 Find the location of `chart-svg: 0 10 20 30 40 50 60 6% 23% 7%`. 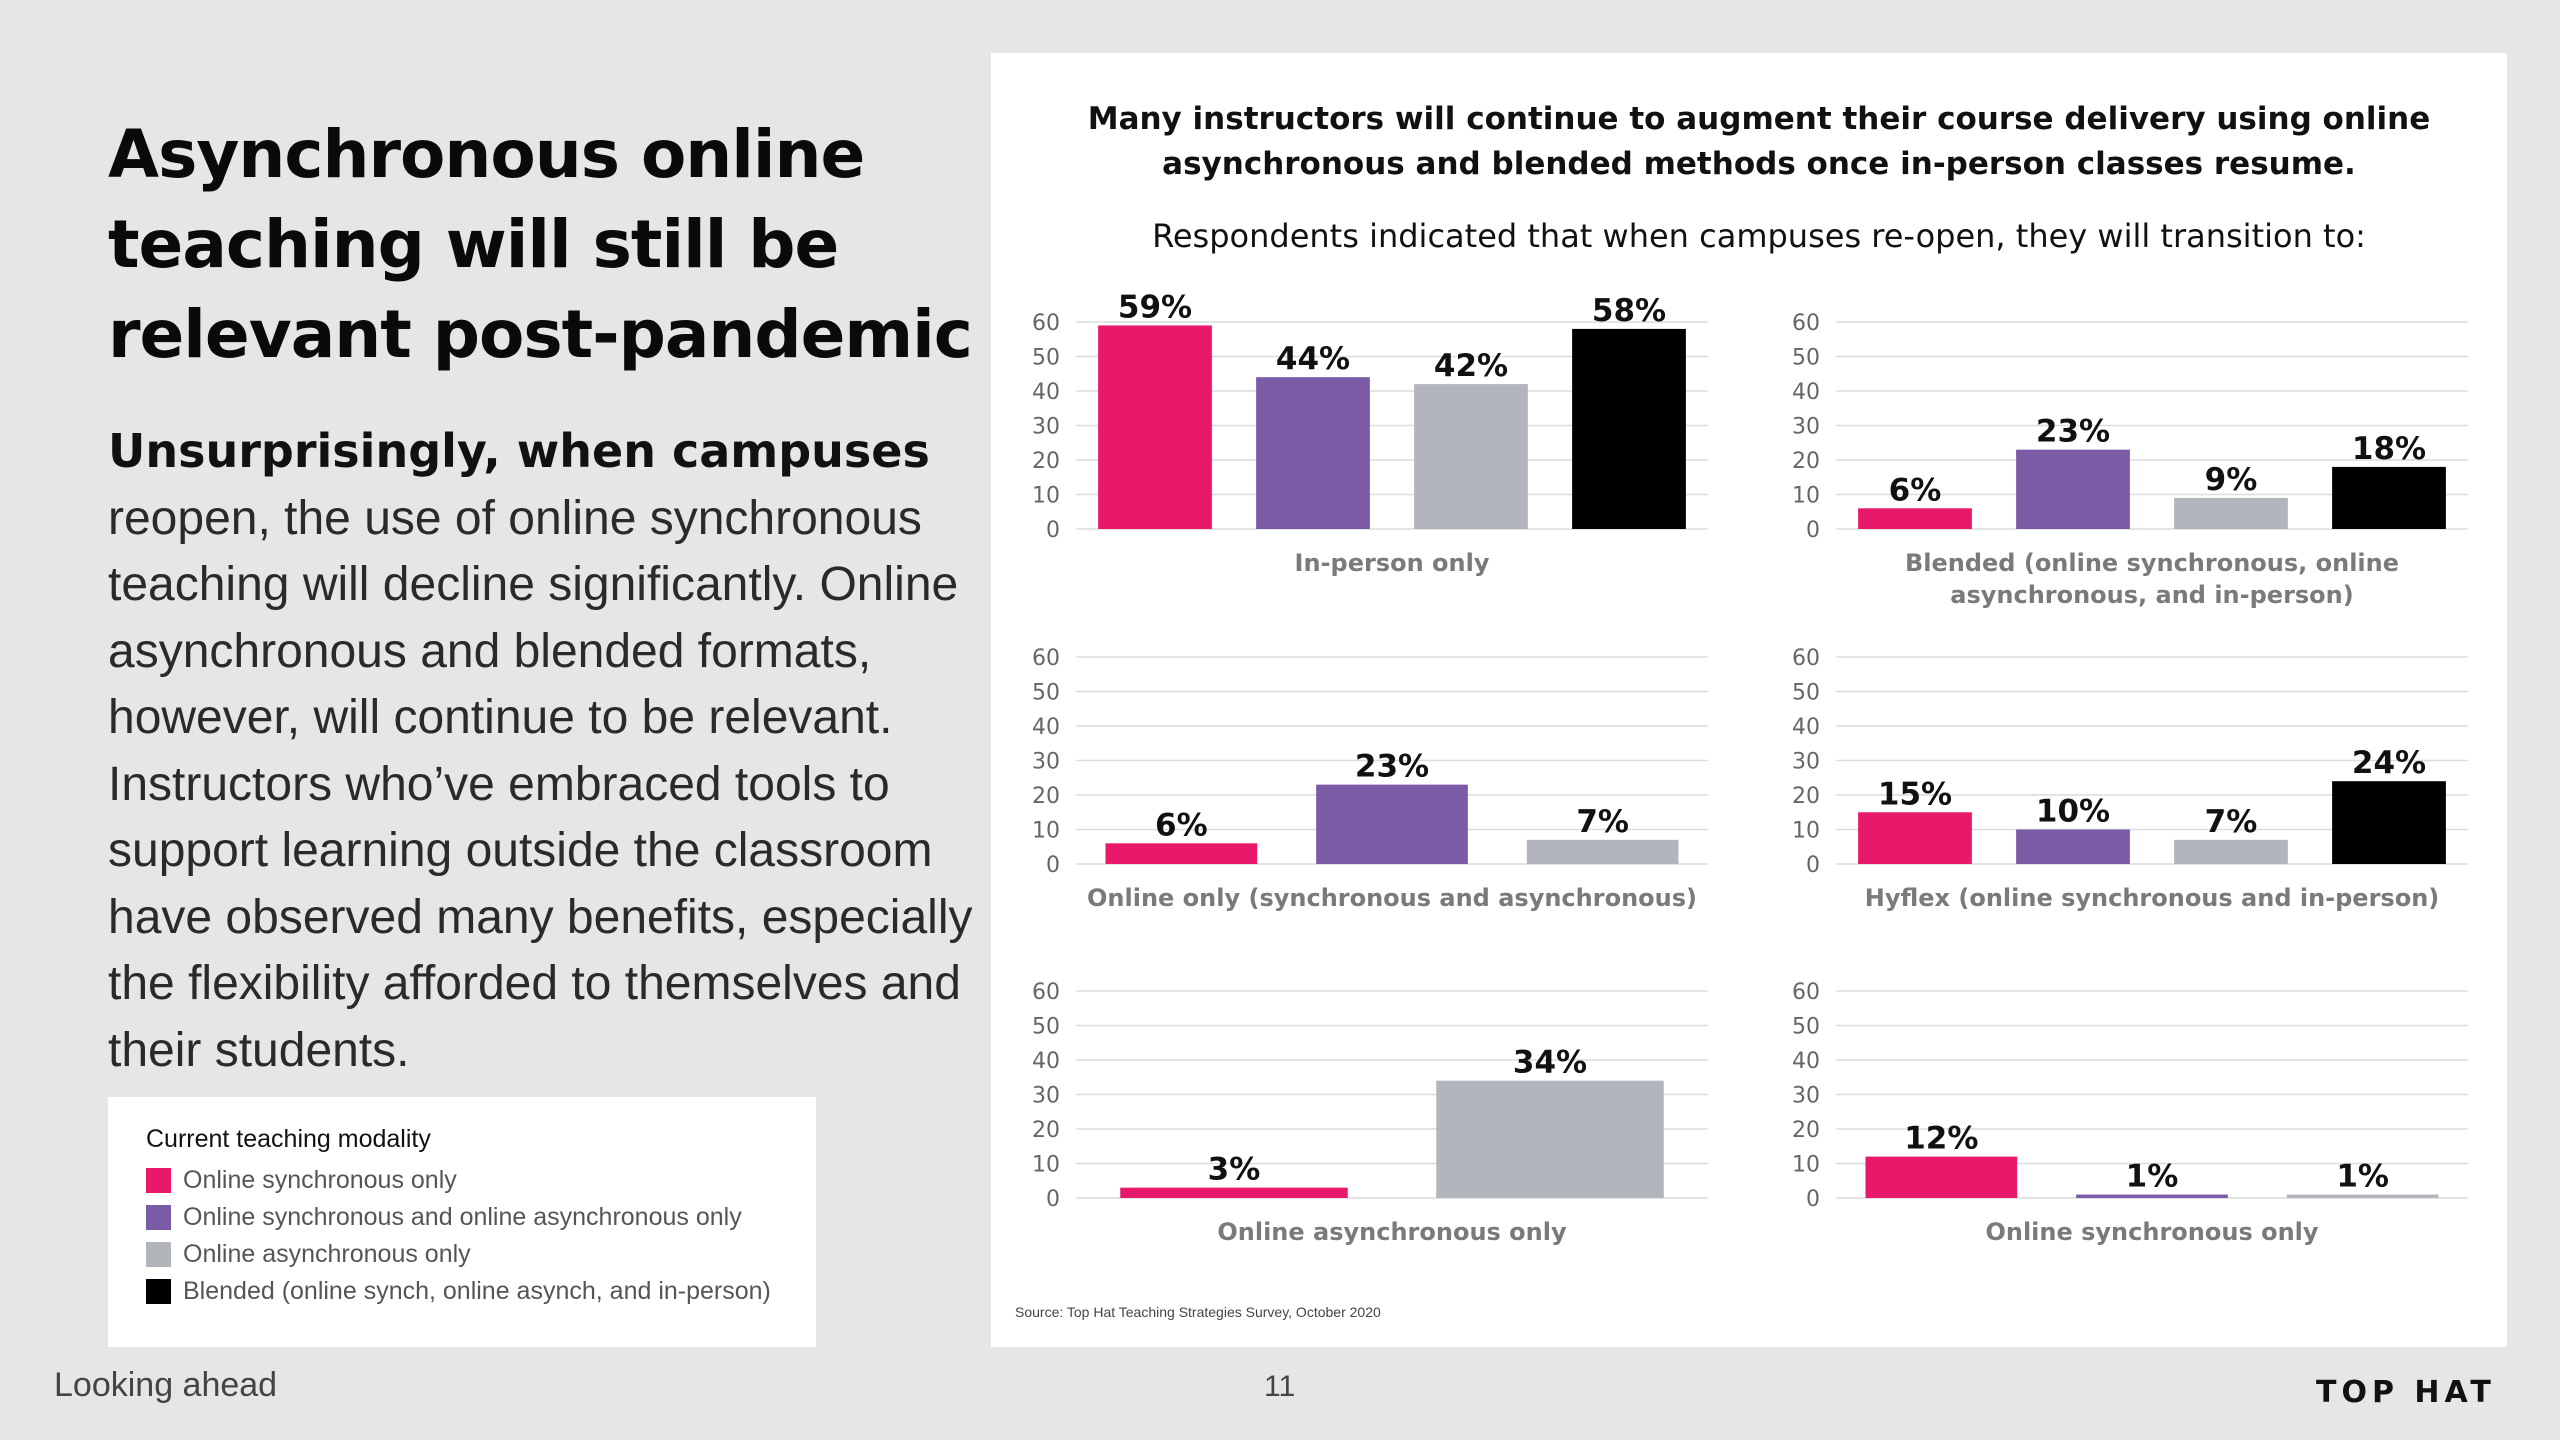

chart-svg: 0 10 20 30 40 50 60 6% 23% 7% is located at coordinates (1370, 762).